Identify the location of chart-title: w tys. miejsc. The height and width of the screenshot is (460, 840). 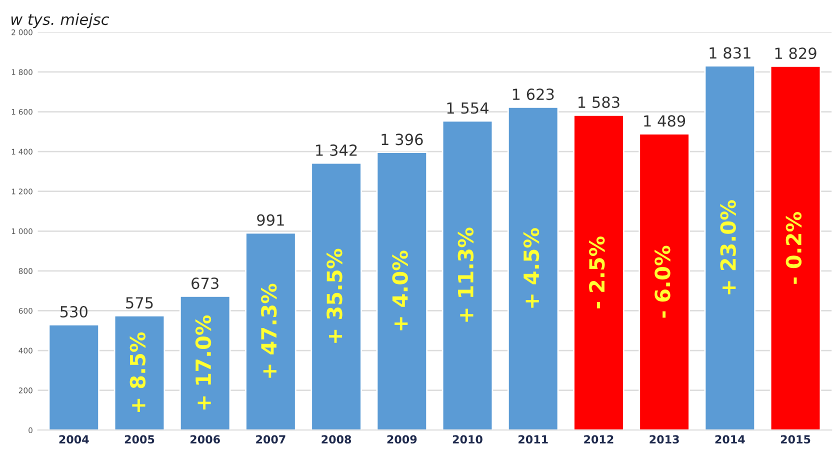
(60, 20).